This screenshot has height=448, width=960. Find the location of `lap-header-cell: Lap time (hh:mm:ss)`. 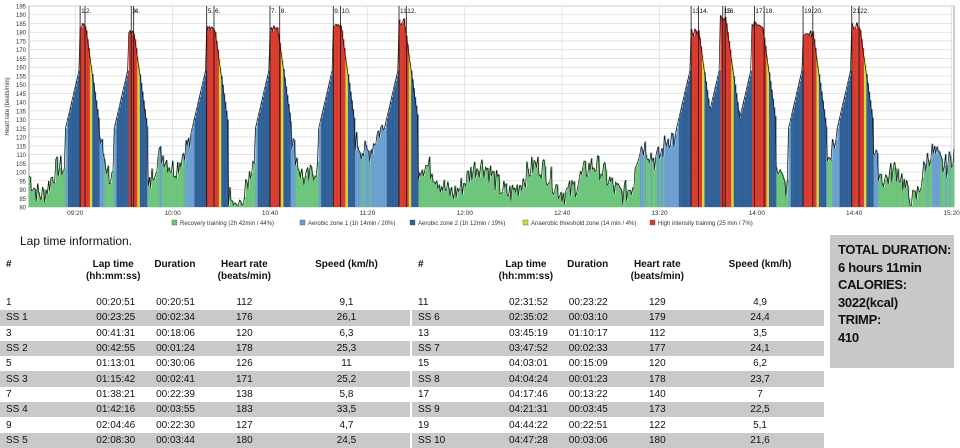

lap-header-cell: Lap time (hh:mm:ss) is located at coordinates (526, 270).